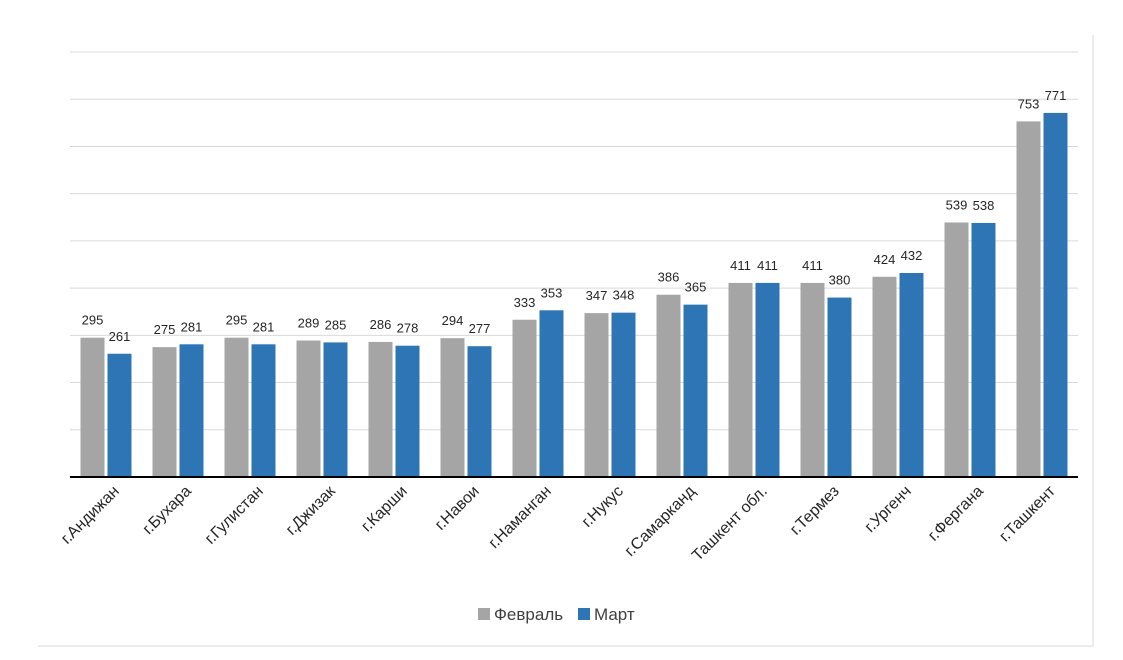 The height and width of the screenshot is (660, 1123). What do you see at coordinates (457, 508) in the screenshot?
I see `x-tick-label: г.Навои` at bounding box center [457, 508].